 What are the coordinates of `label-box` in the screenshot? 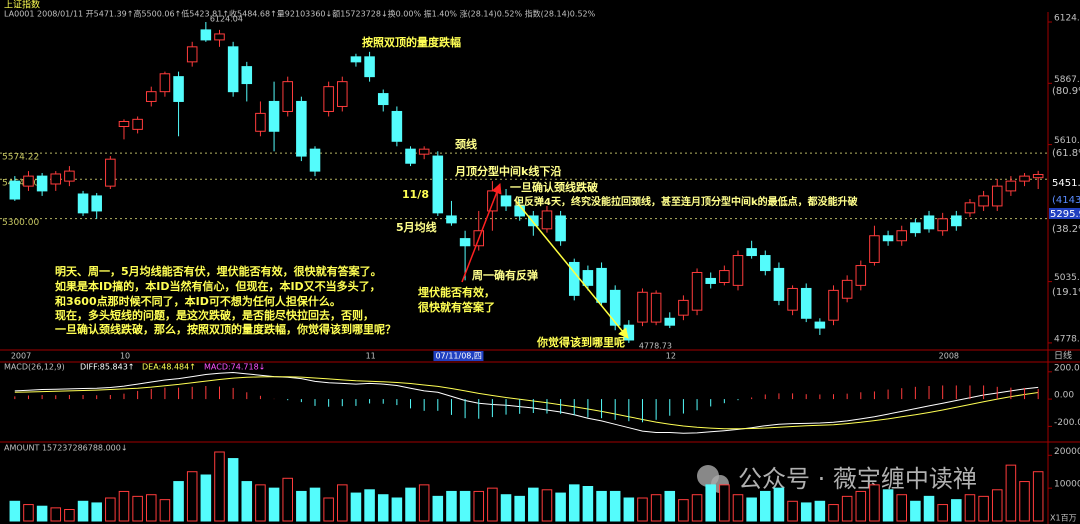 It's located at (1064, 213).